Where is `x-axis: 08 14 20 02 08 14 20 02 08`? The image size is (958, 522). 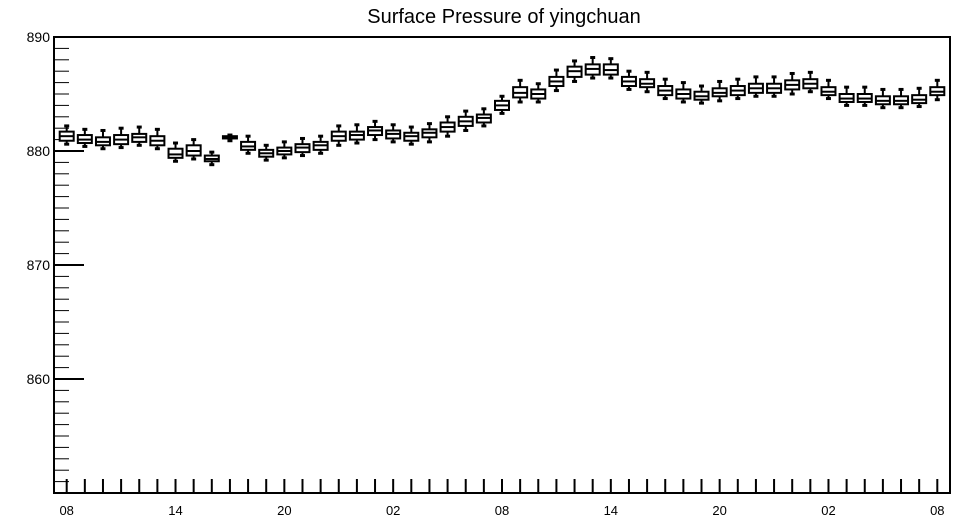
x-axis: 08 14 20 02 08 14 20 02 08 is located at coordinates (502, 498).